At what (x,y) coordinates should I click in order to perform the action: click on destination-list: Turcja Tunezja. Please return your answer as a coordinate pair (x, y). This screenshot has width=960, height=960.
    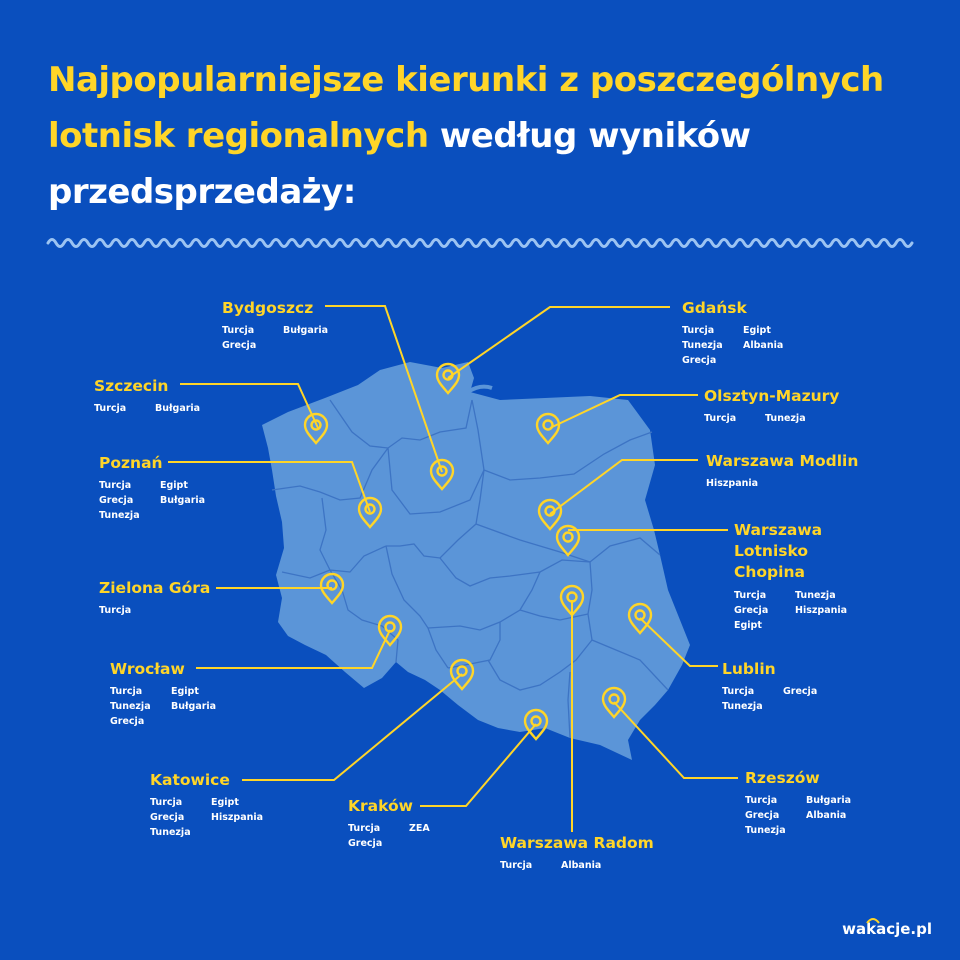
    Looking at the image, I should click on (771, 418).